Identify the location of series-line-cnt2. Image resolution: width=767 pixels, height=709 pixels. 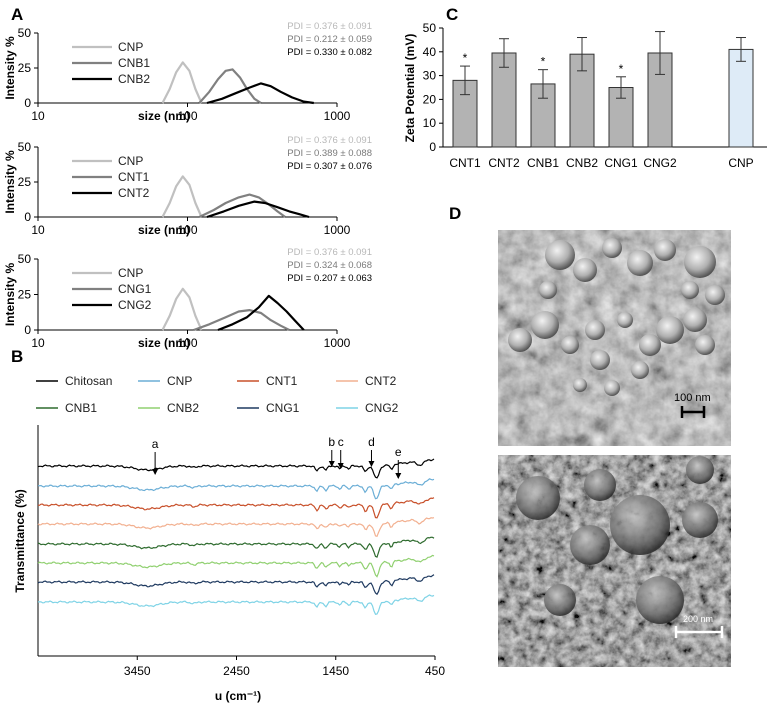
(258, 209).